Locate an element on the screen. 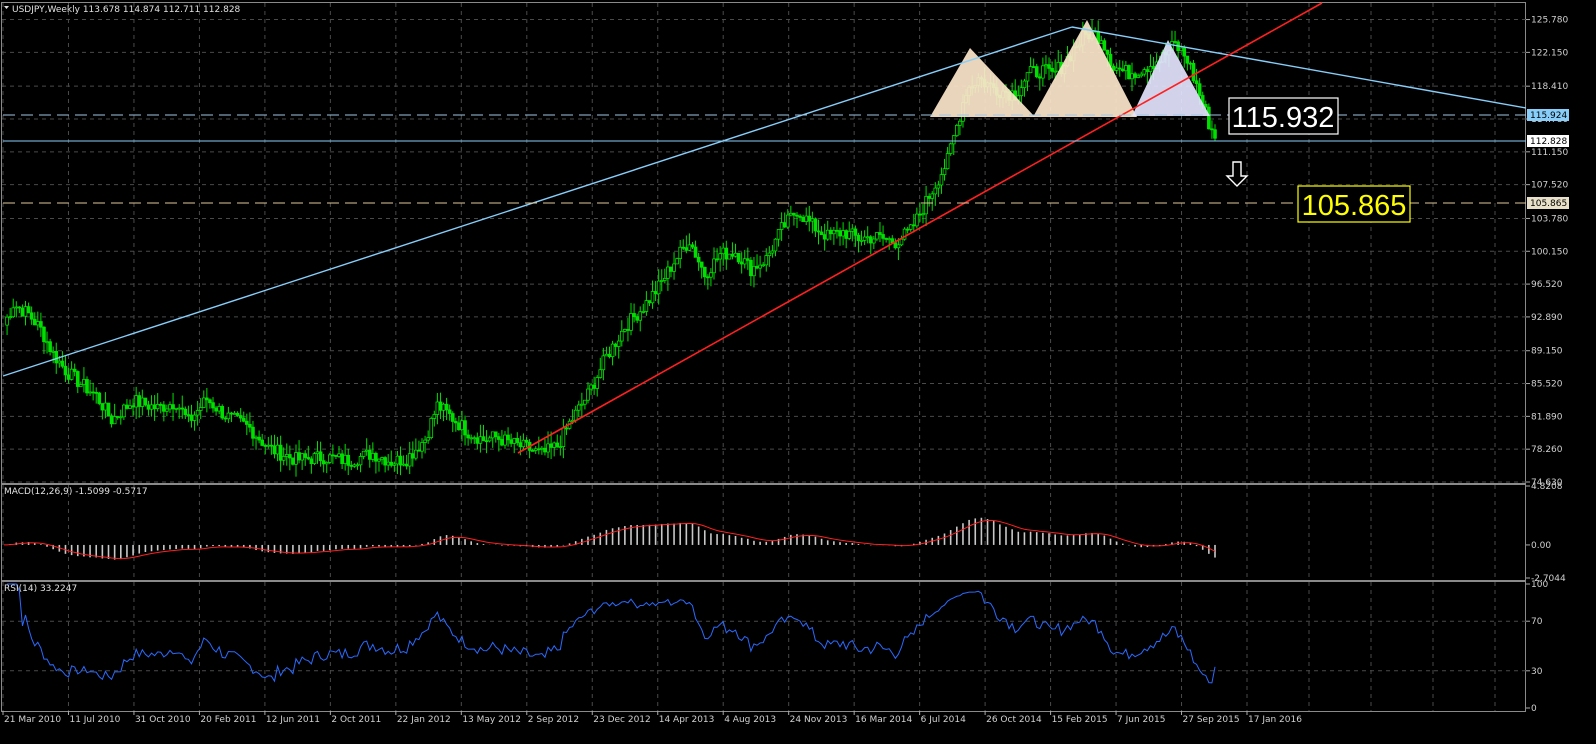  date-tick-label: 16 Mar 2014 is located at coordinates (883, 720).